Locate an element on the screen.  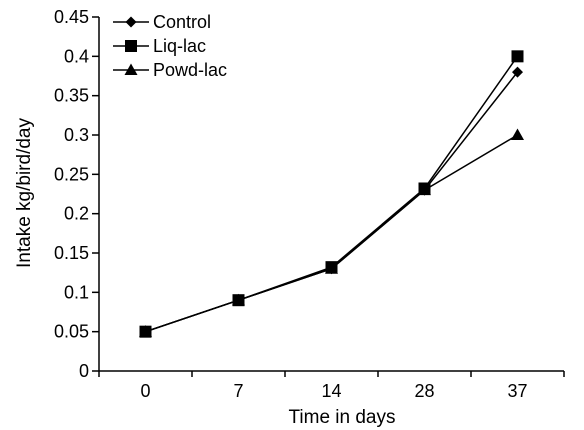
legend-marker-powd-lac is located at coordinates (131, 69).